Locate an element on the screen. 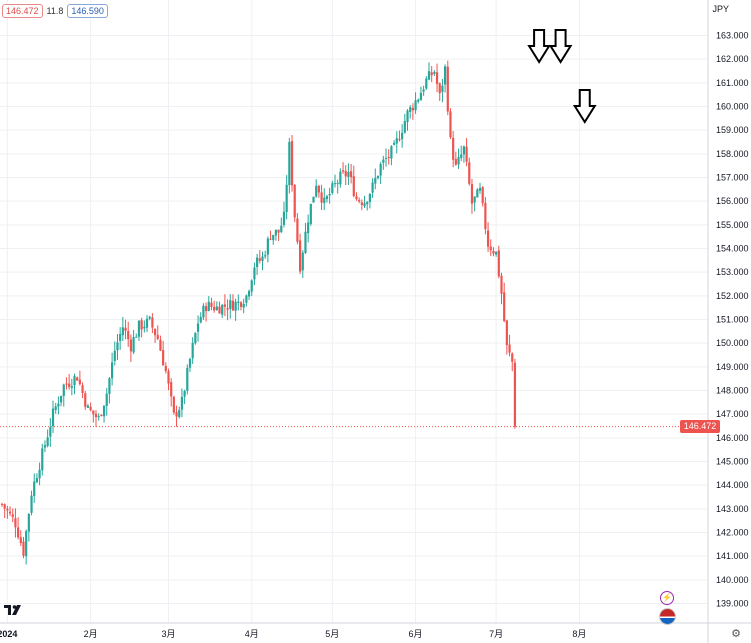  y-tick-label: 153.000 is located at coordinates (732, 272).